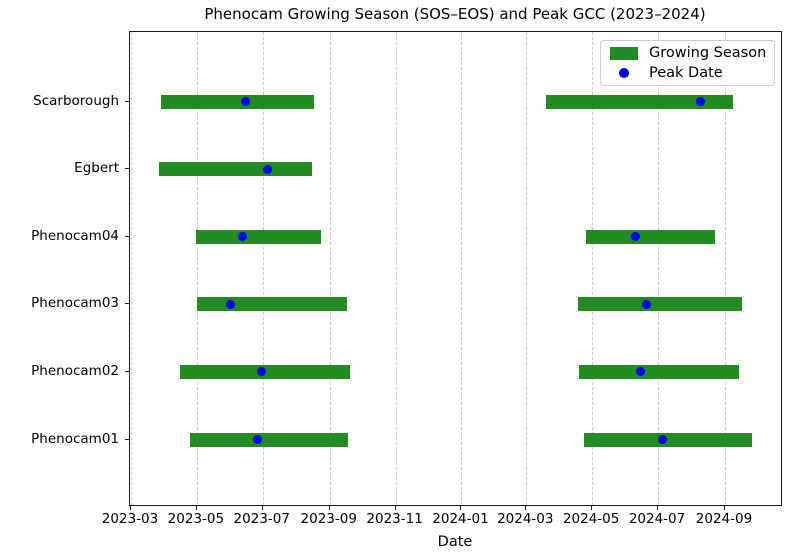  I want to click on y-tick-label: Egbert, so click(96, 168).